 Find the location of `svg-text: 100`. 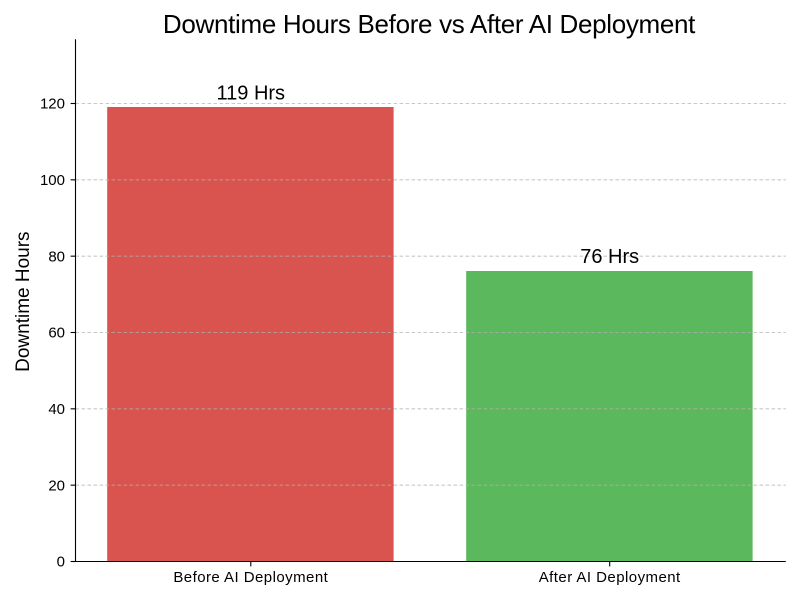

svg-text: 100 is located at coordinates (52, 180).